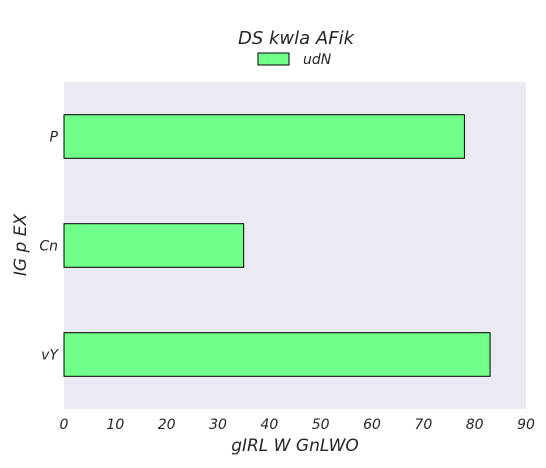 This screenshot has height=468, width=546. I want to click on x-tick-label: 40, so click(269, 425).